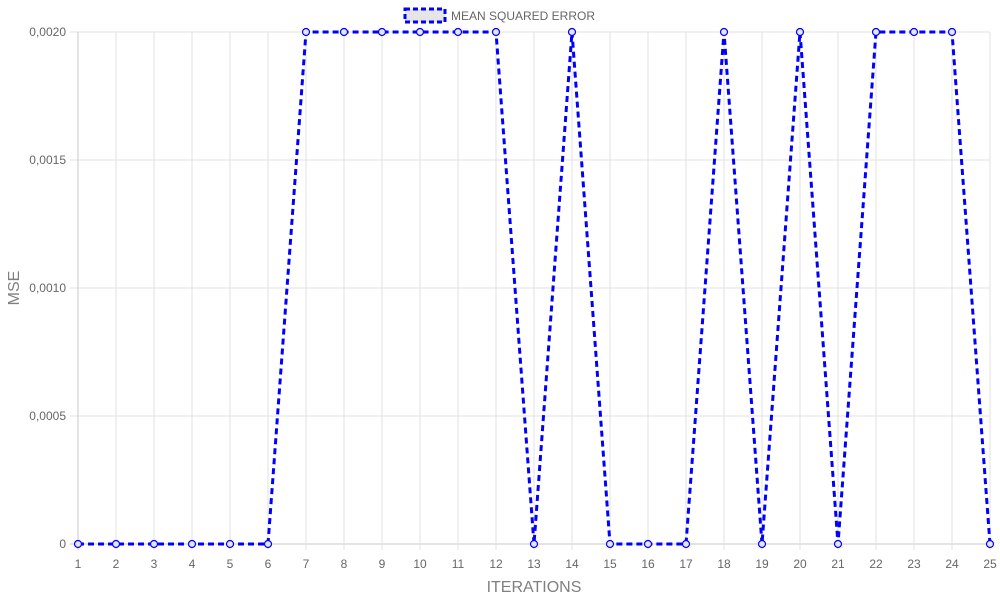 This screenshot has width=1000, height=600. I want to click on x-tick-label: 7, so click(306, 564).